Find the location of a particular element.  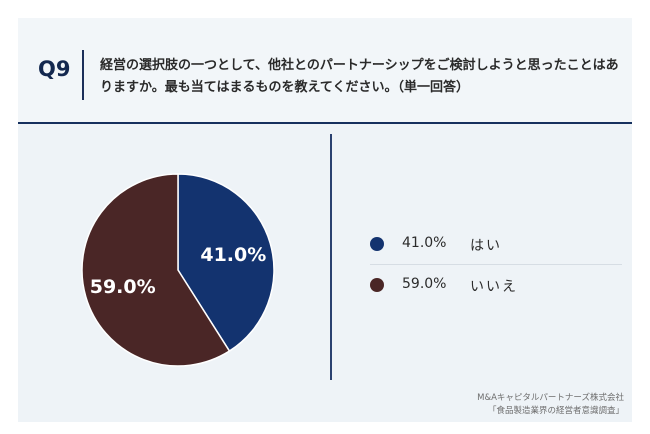

header-rule is located at coordinates (325, 123).